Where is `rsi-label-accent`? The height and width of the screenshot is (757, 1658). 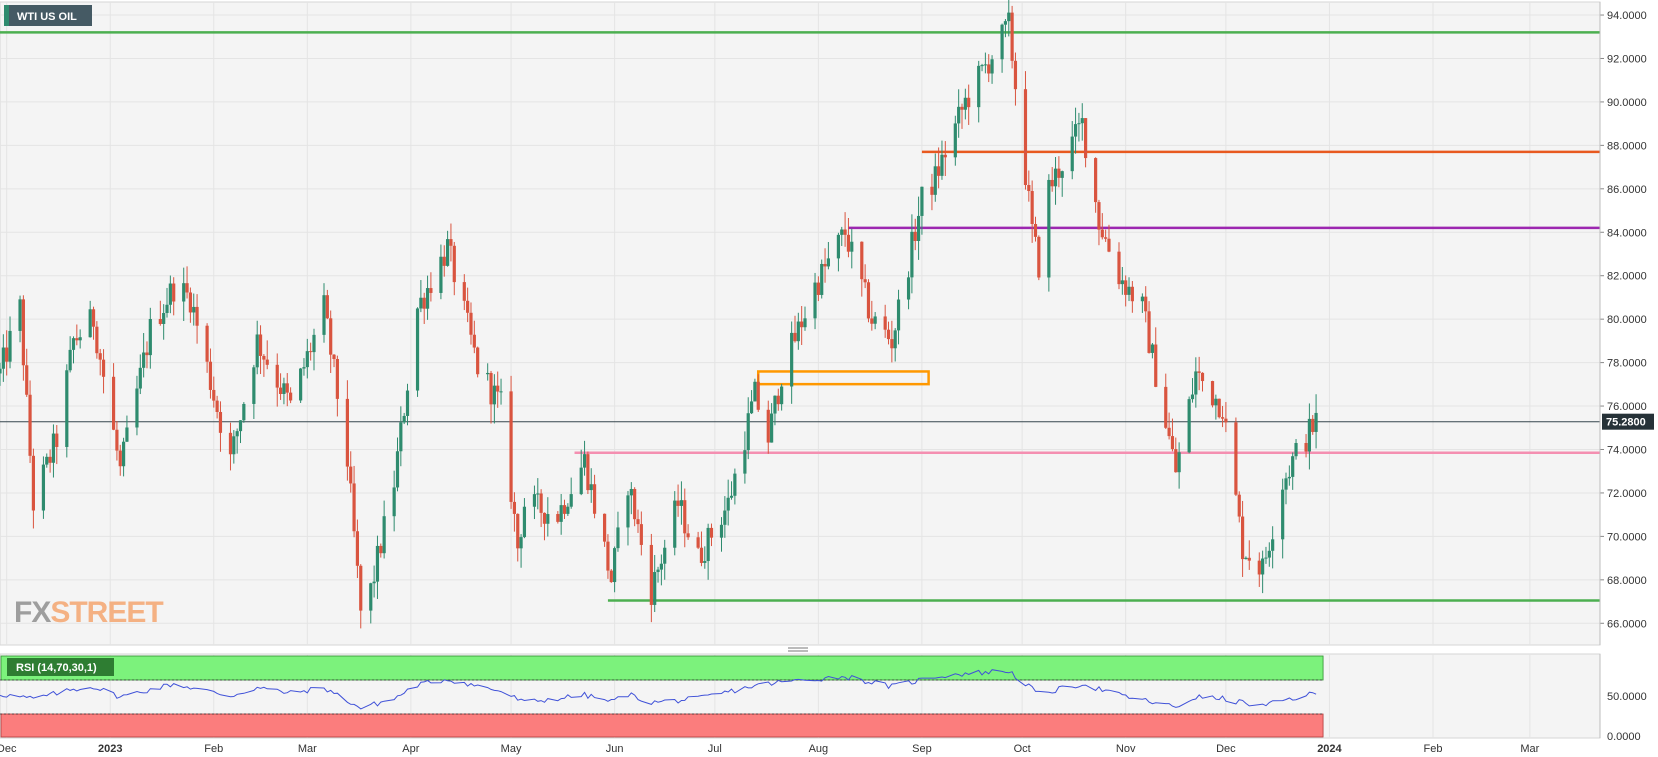 rsi-label-accent is located at coordinates (4, 667).